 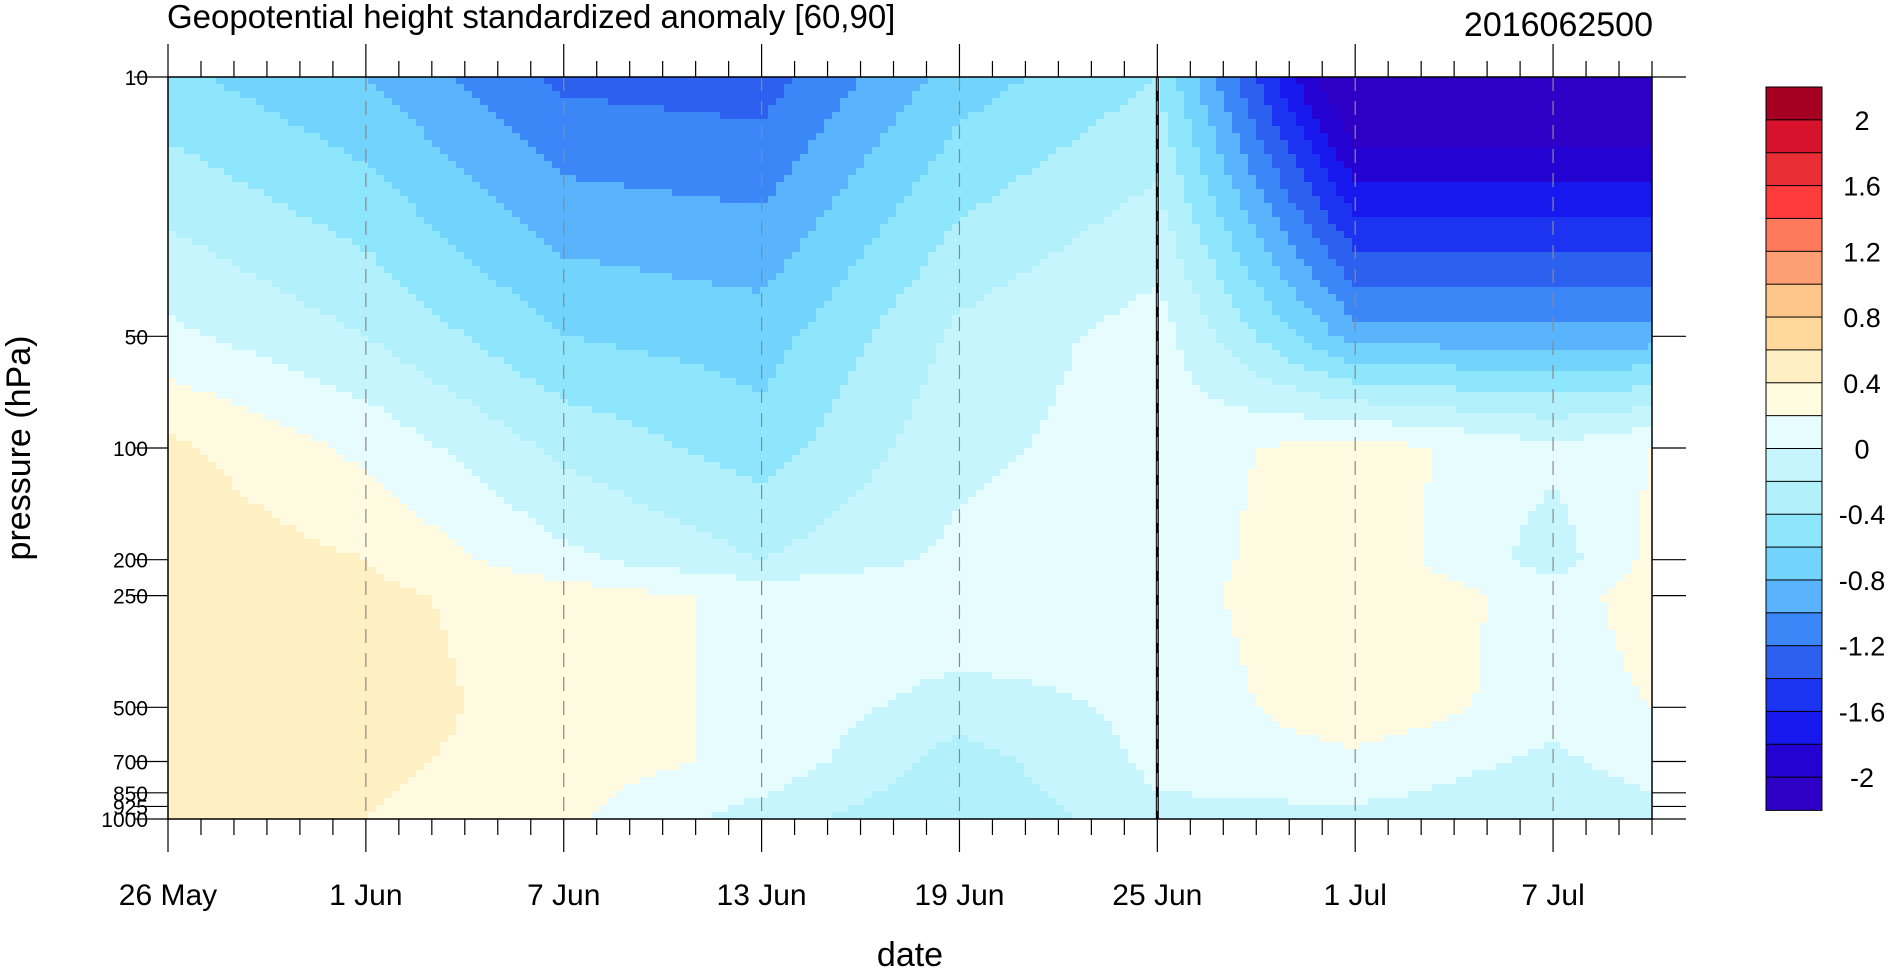 What do you see at coordinates (168, 895) in the screenshot?
I see `x-tick-label: 26 May` at bounding box center [168, 895].